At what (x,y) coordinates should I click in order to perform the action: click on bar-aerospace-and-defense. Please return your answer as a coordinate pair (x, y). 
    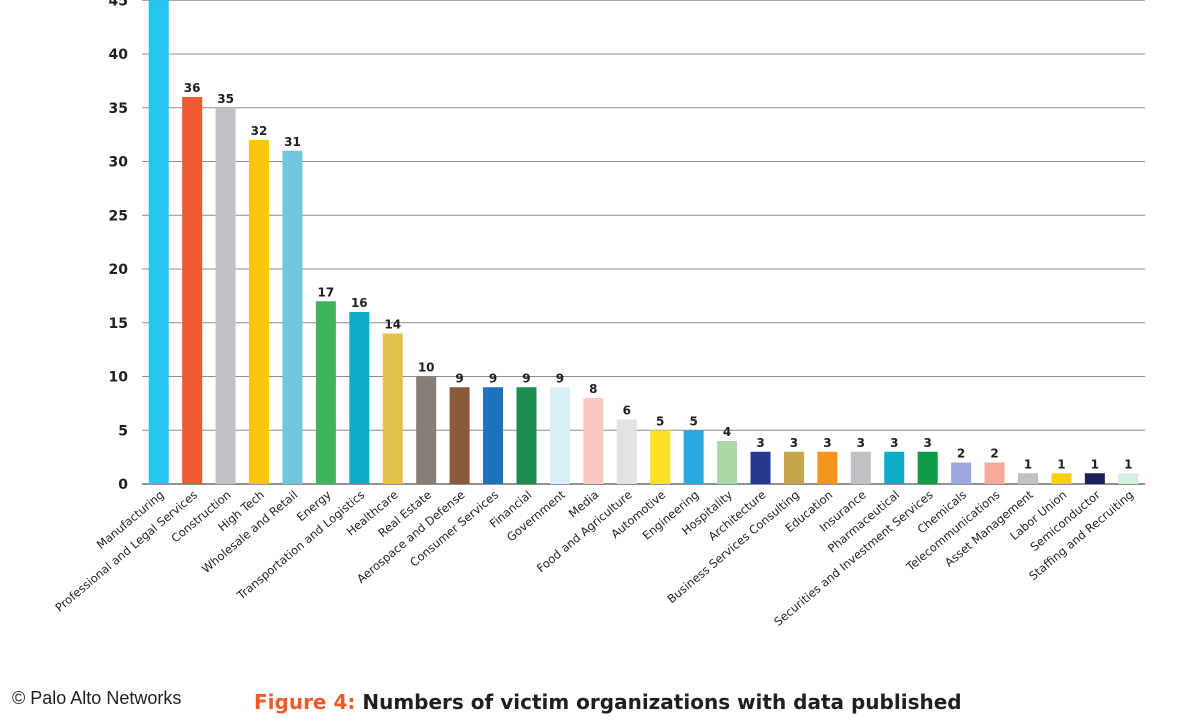
    Looking at the image, I should click on (459, 435).